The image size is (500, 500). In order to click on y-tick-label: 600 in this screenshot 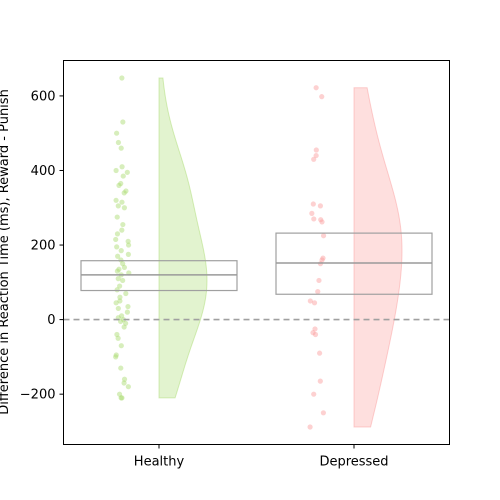, I will do `click(43, 96)`.